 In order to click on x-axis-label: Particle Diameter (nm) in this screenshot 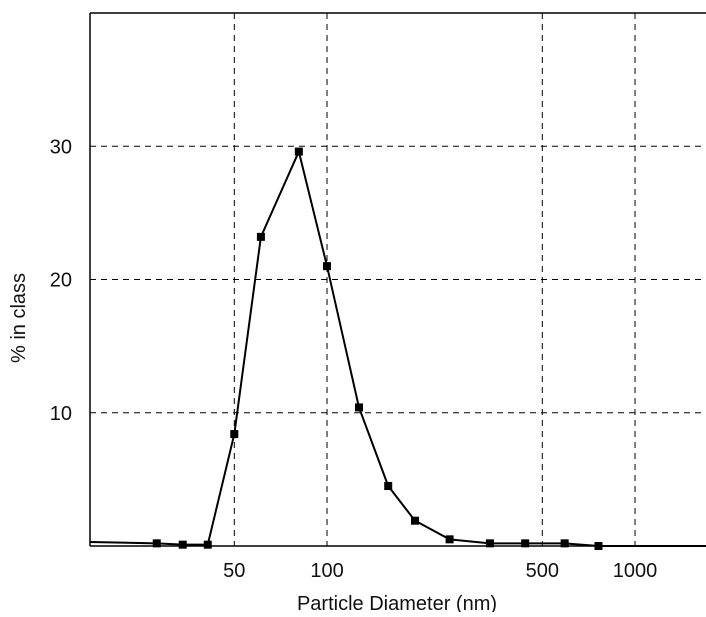, I will do `click(397, 602)`.